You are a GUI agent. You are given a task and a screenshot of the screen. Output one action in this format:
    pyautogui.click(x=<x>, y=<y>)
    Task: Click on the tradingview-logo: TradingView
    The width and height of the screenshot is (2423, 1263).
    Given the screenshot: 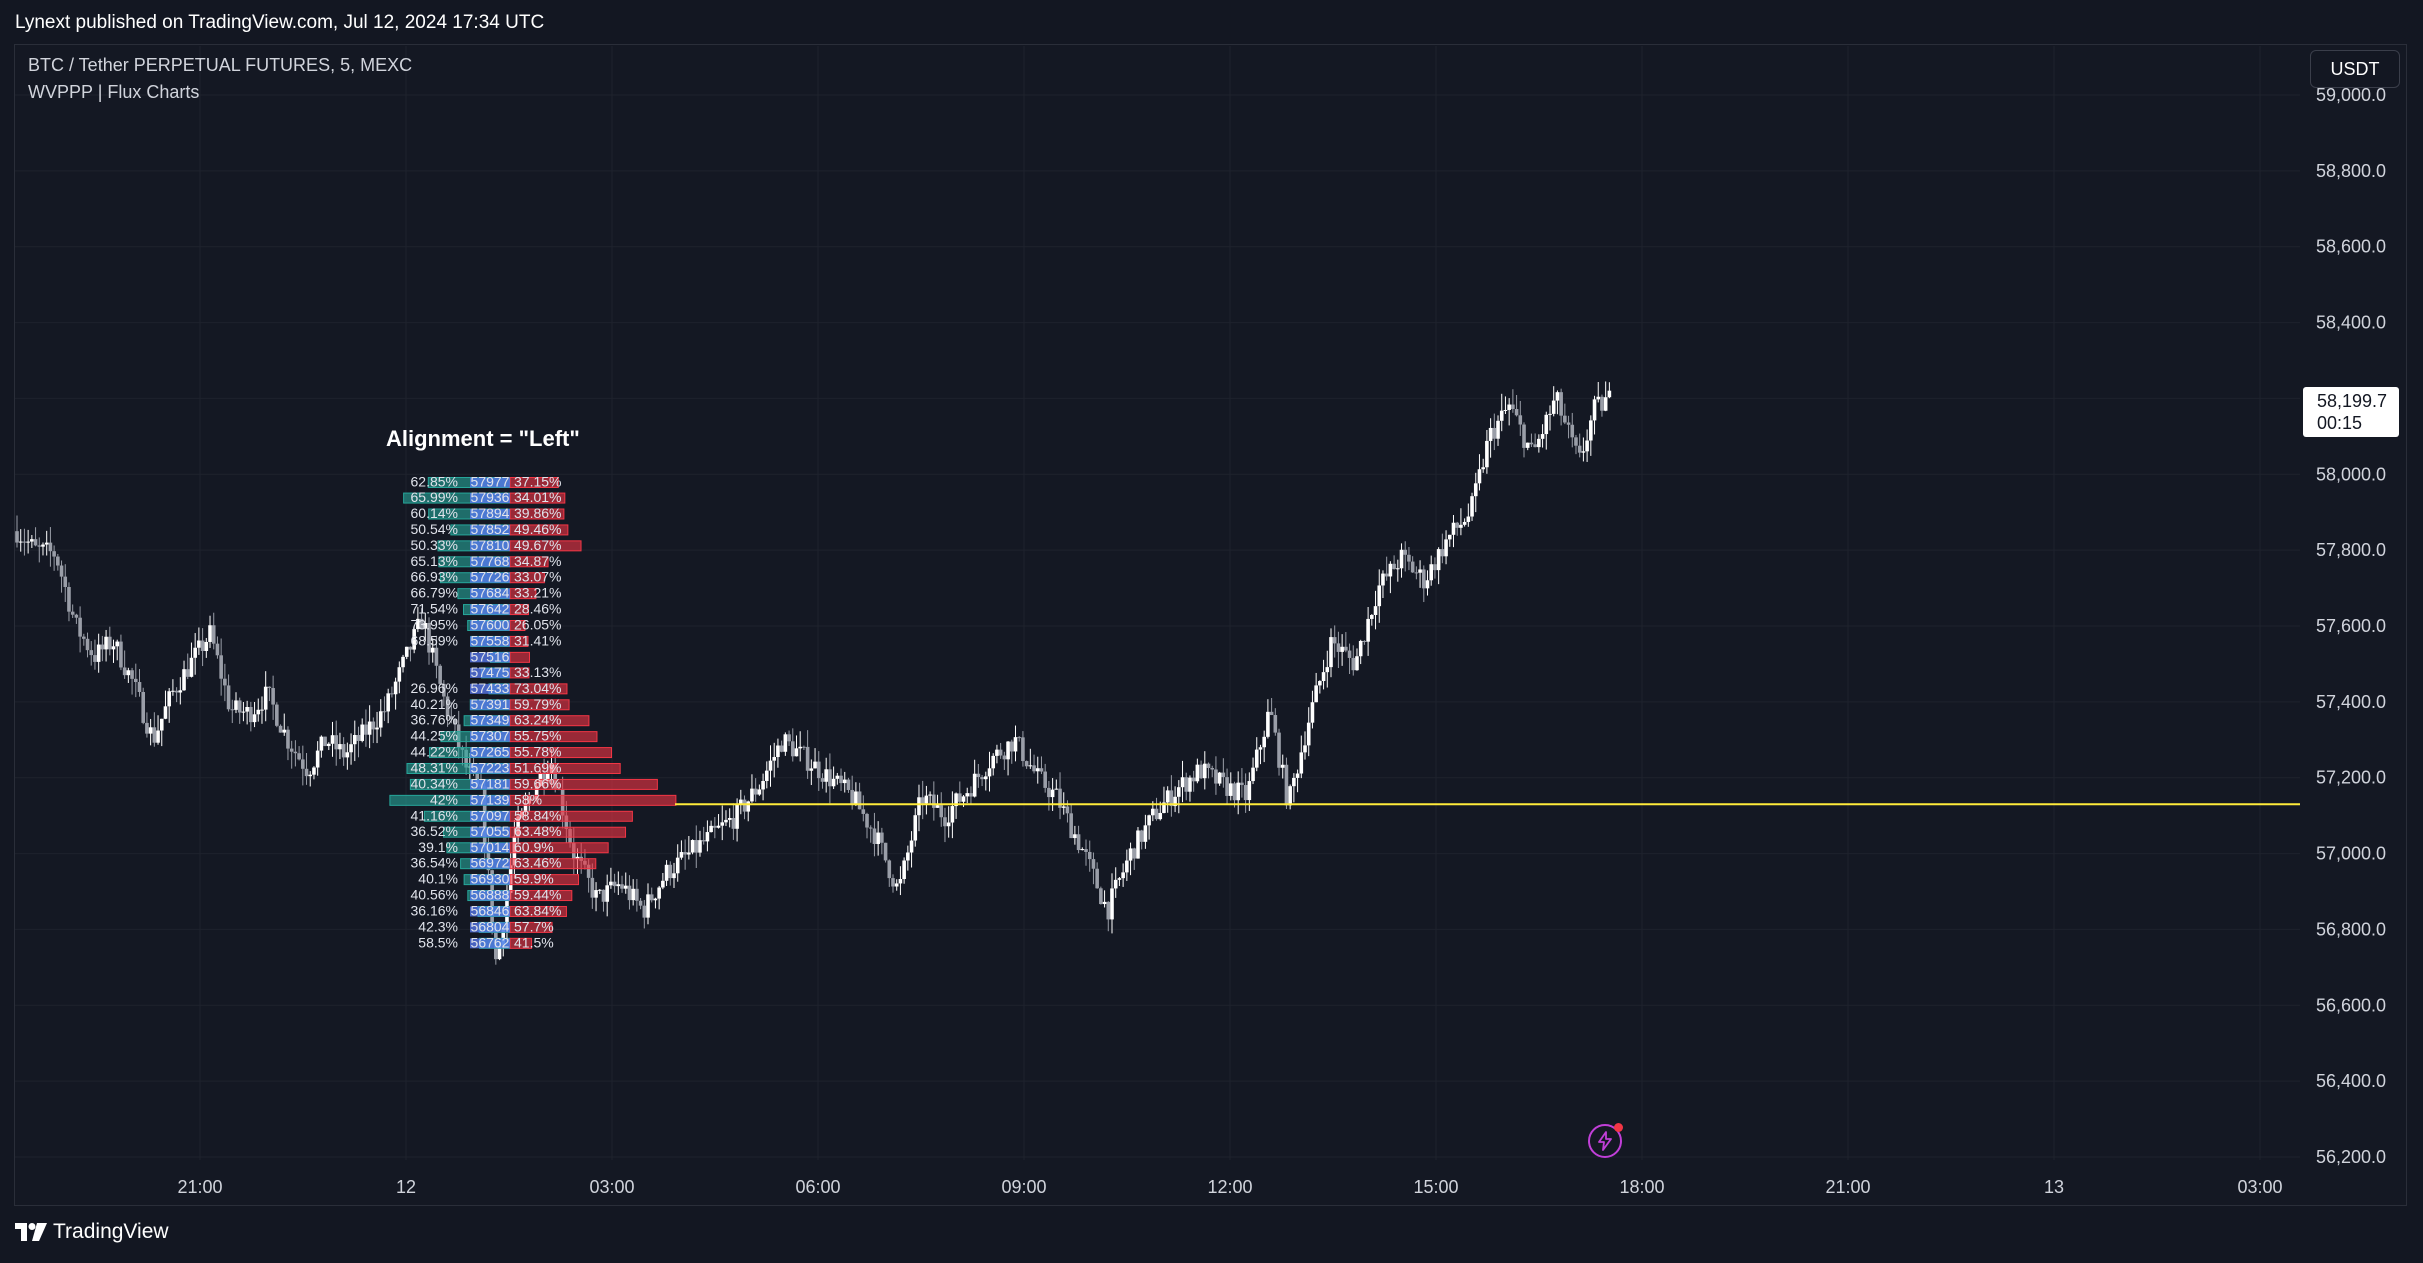 What is the action you would take?
    pyautogui.click(x=92, y=1232)
    